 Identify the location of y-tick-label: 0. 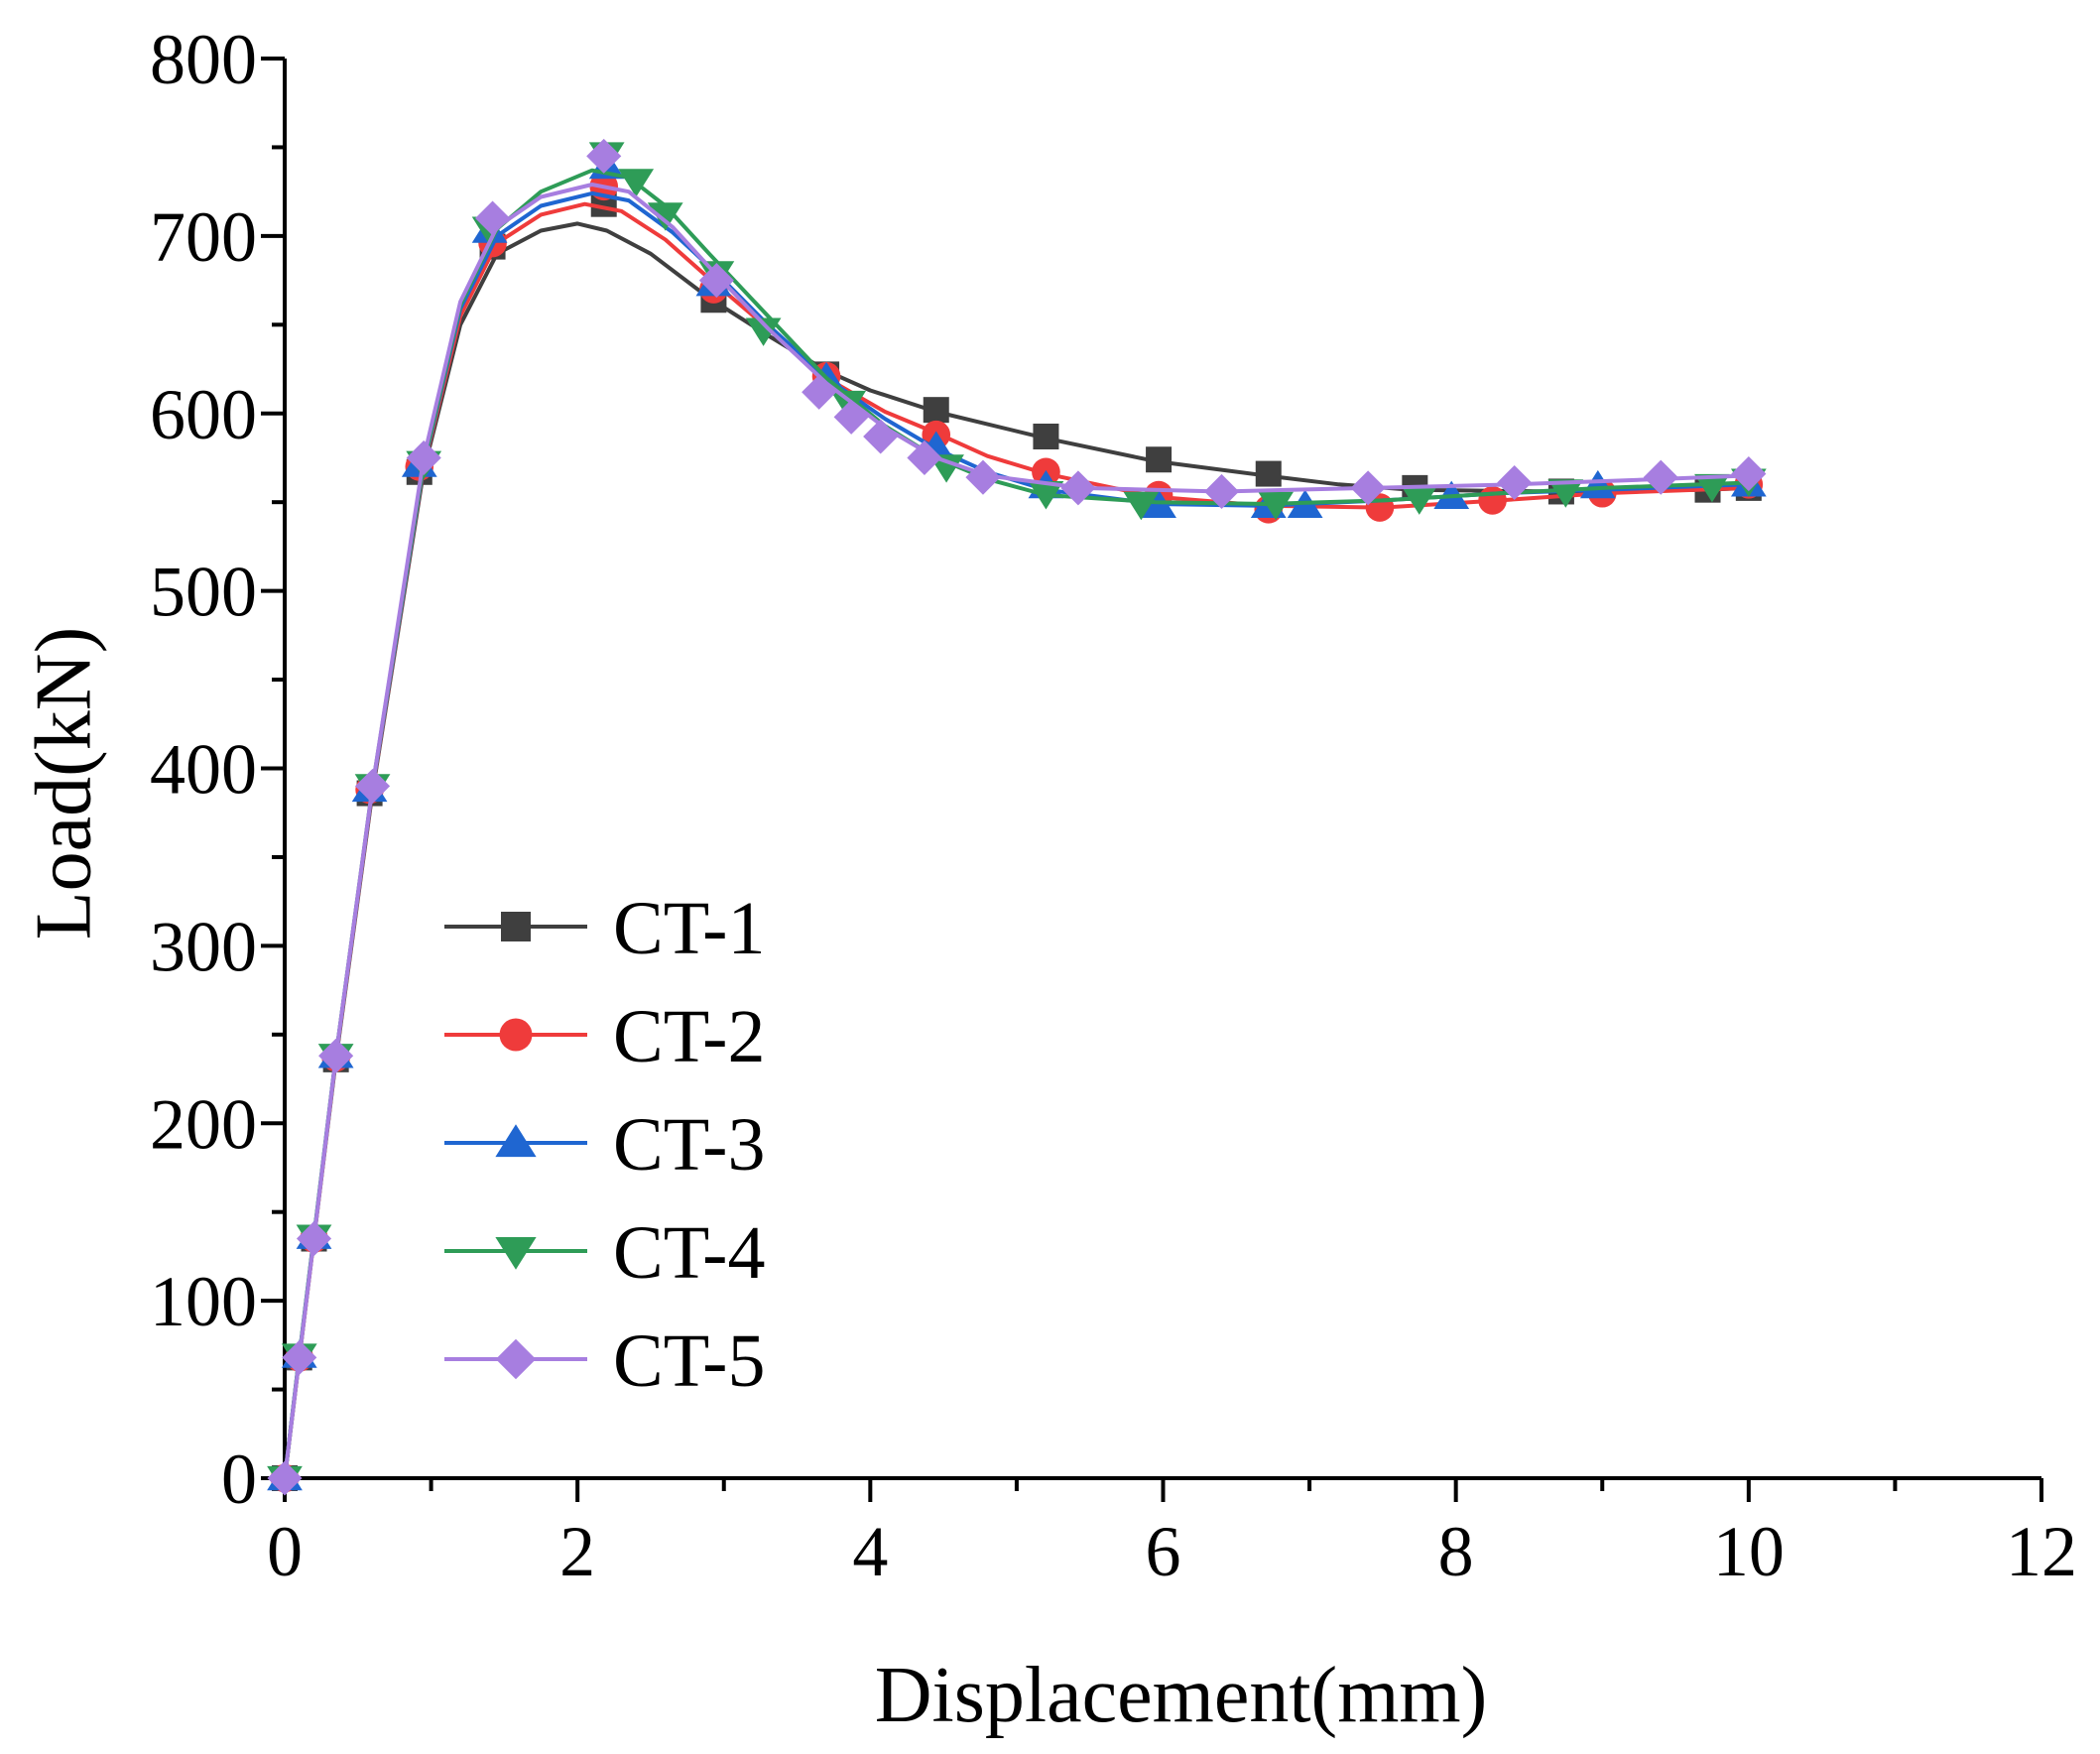
(239, 1479).